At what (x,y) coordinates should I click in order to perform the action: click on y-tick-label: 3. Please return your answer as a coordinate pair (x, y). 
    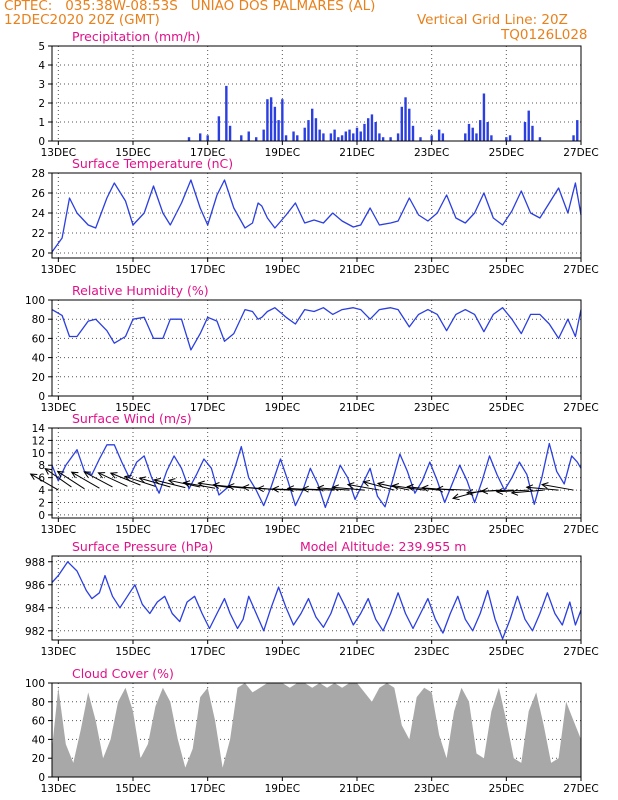
    Looking at the image, I should click on (41, 85).